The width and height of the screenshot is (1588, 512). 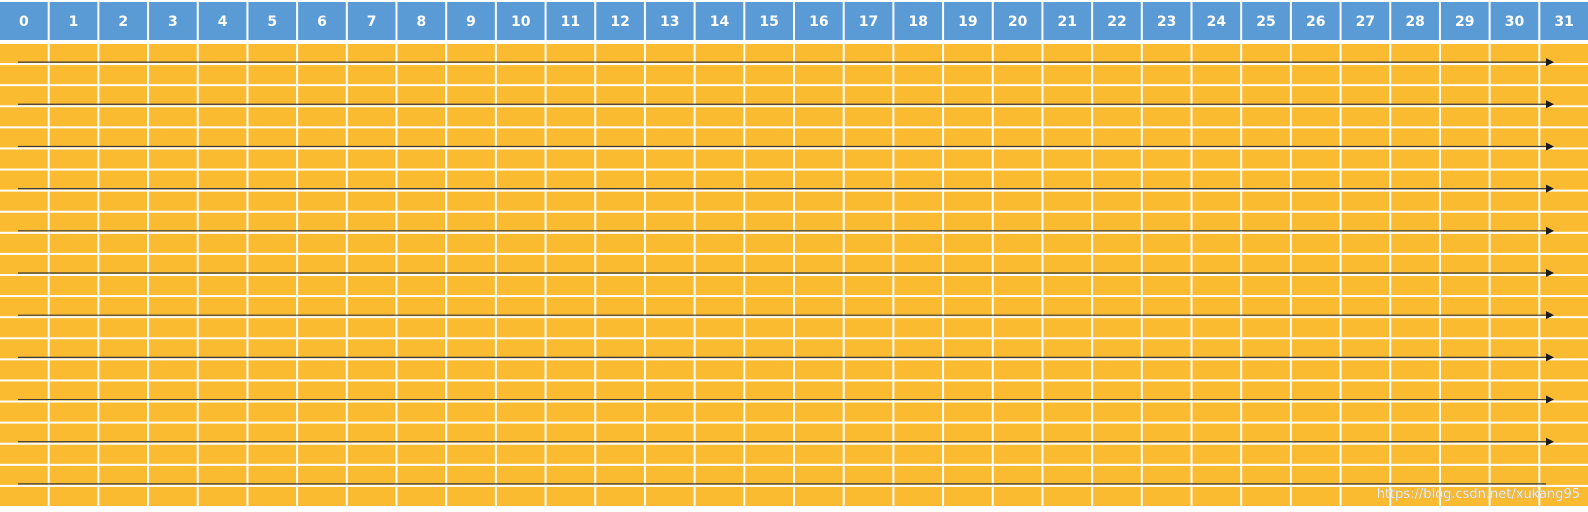 I want to click on column-header-label: 1, so click(x=74, y=22).